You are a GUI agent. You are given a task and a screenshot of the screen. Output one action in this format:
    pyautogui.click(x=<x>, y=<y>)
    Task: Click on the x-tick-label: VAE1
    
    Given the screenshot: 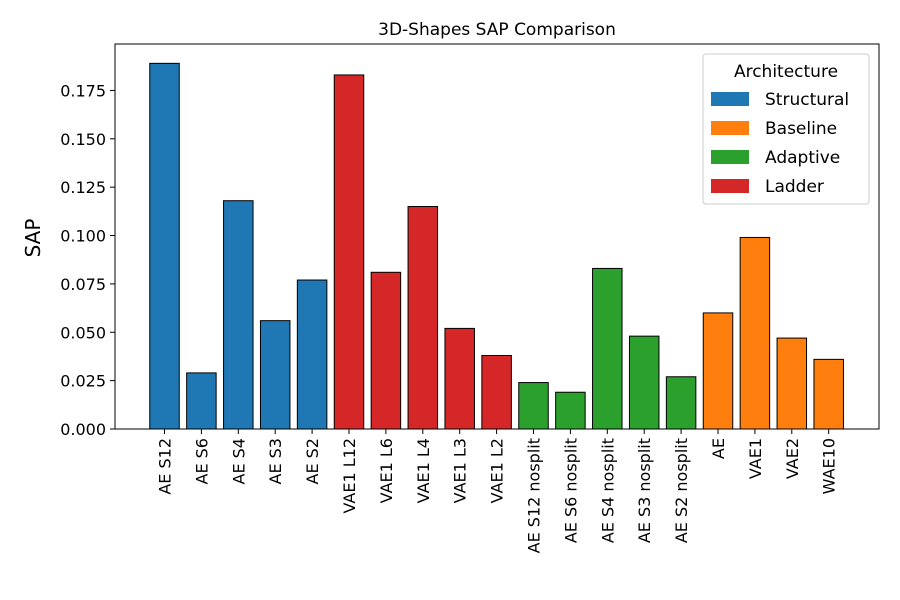 What is the action you would take?
    pyautogui.click(x=755, y=458)
    